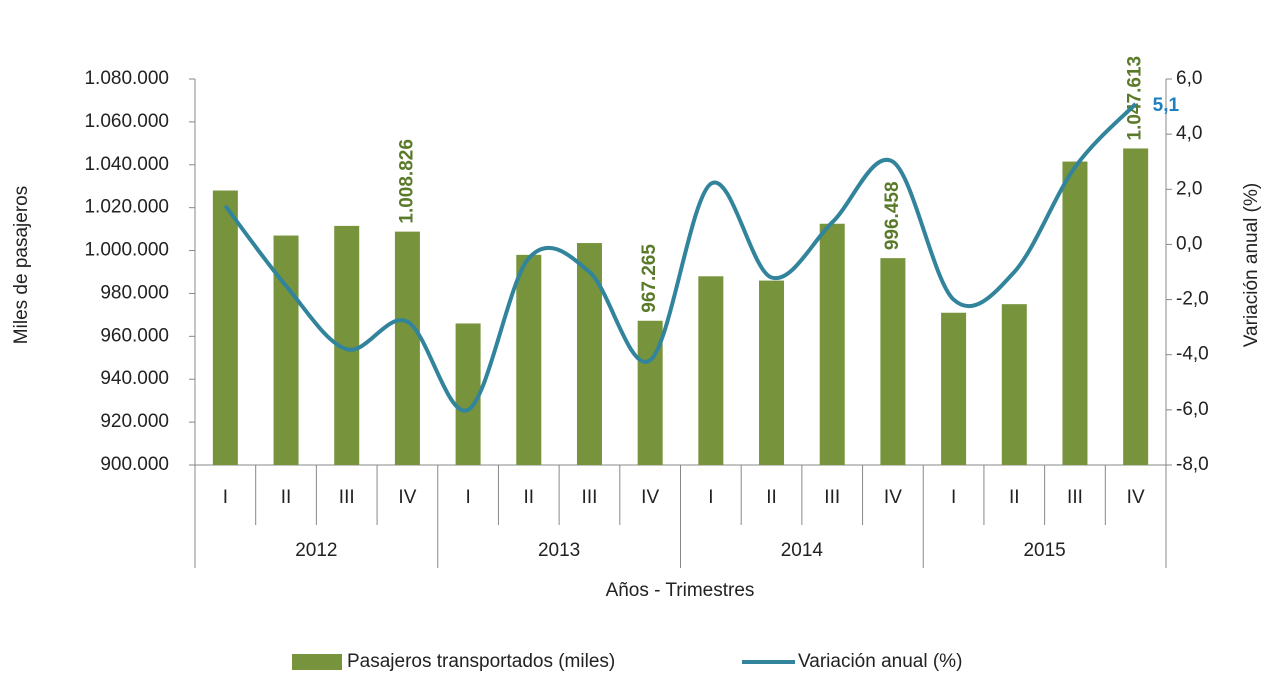  I want to click on year-label: 2014, so click(802, 550).